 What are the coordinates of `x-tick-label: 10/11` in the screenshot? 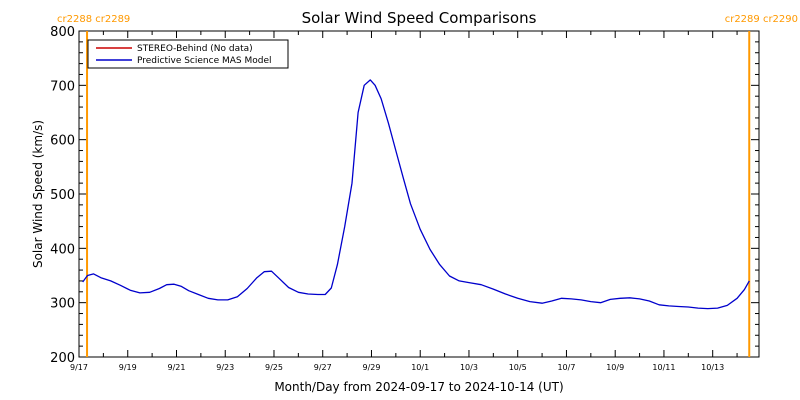 It's located at (663, 367).